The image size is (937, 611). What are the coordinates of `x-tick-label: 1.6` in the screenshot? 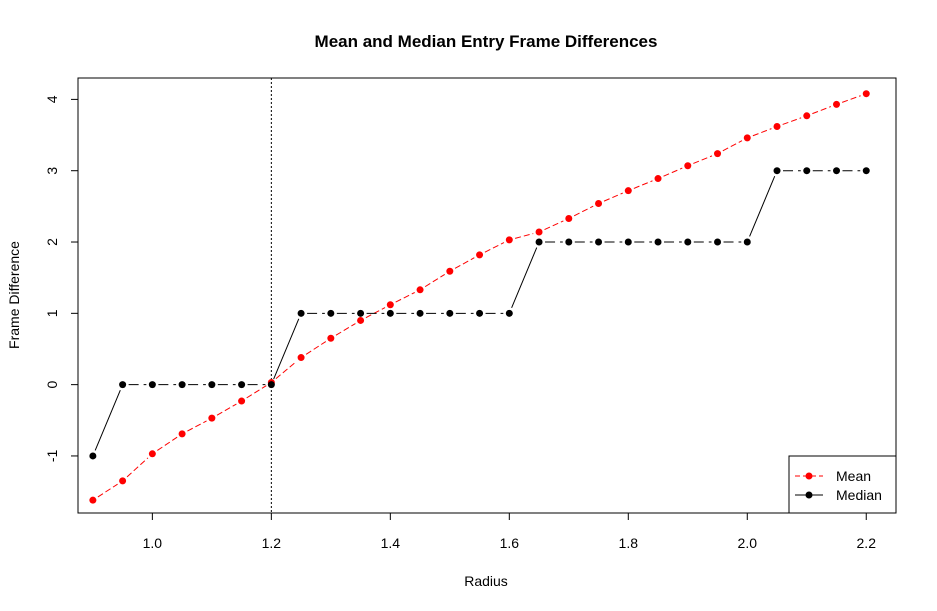 It's located at (510, 543).